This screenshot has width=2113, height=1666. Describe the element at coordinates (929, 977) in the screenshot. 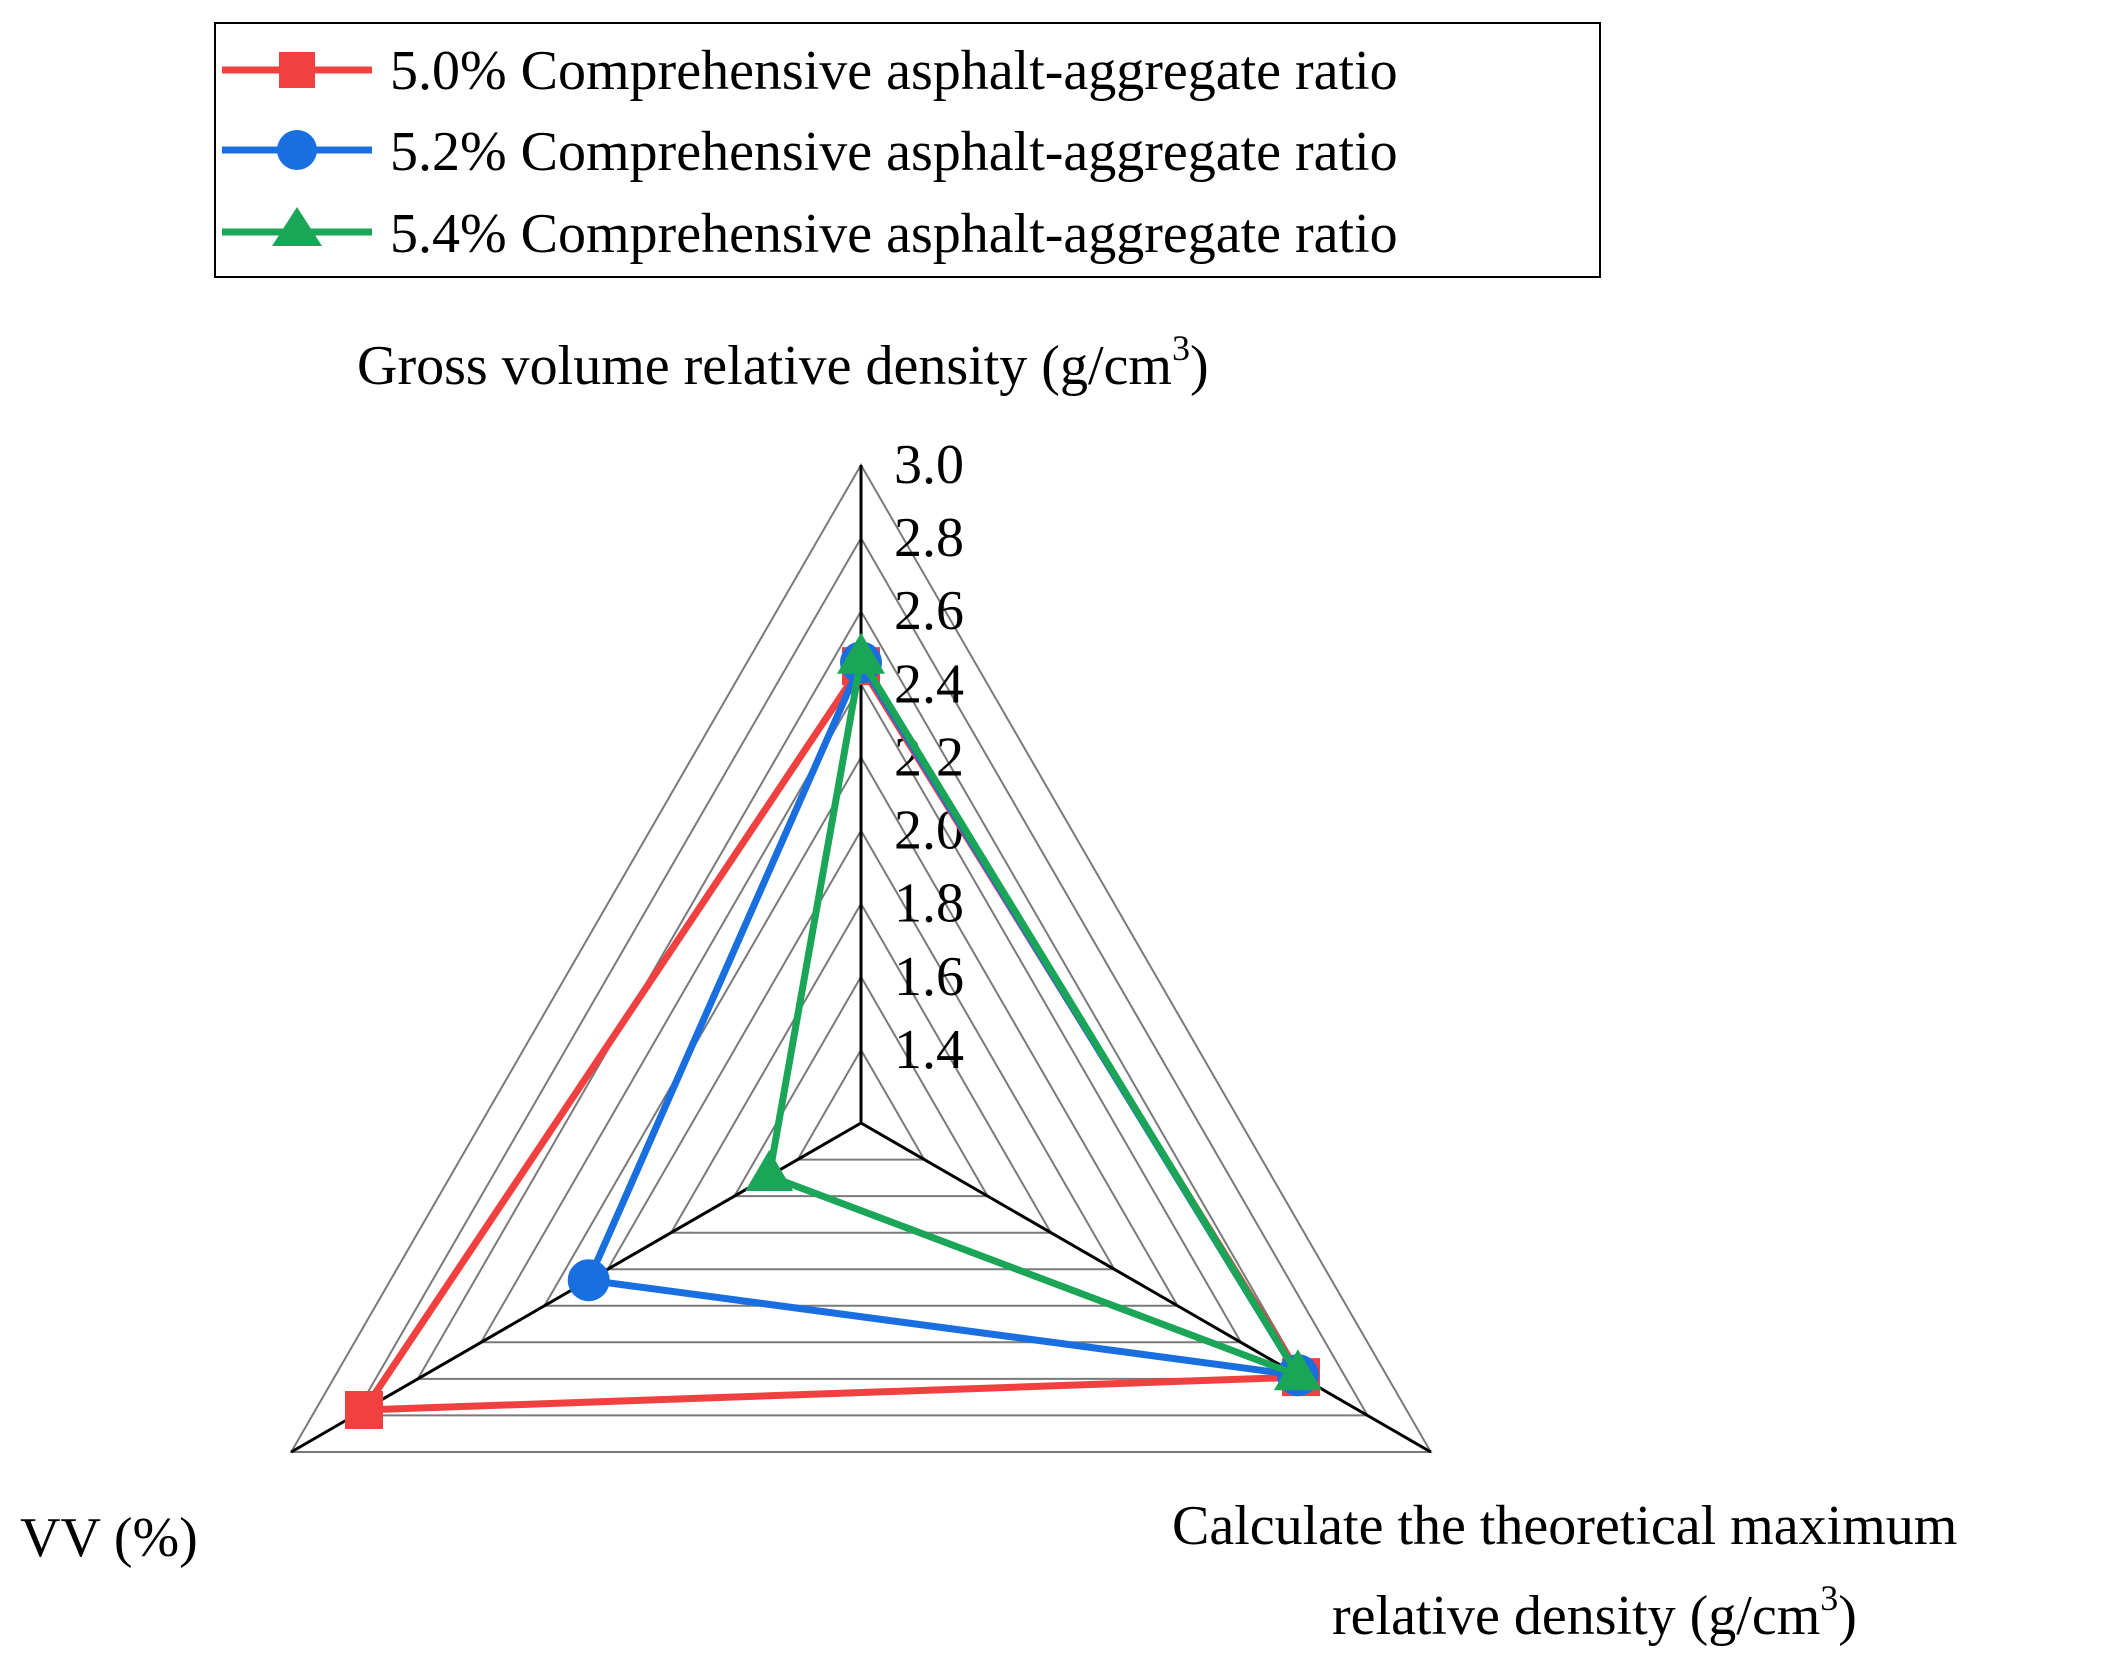

I see `tick-label-1.6: 1.6` at that location.